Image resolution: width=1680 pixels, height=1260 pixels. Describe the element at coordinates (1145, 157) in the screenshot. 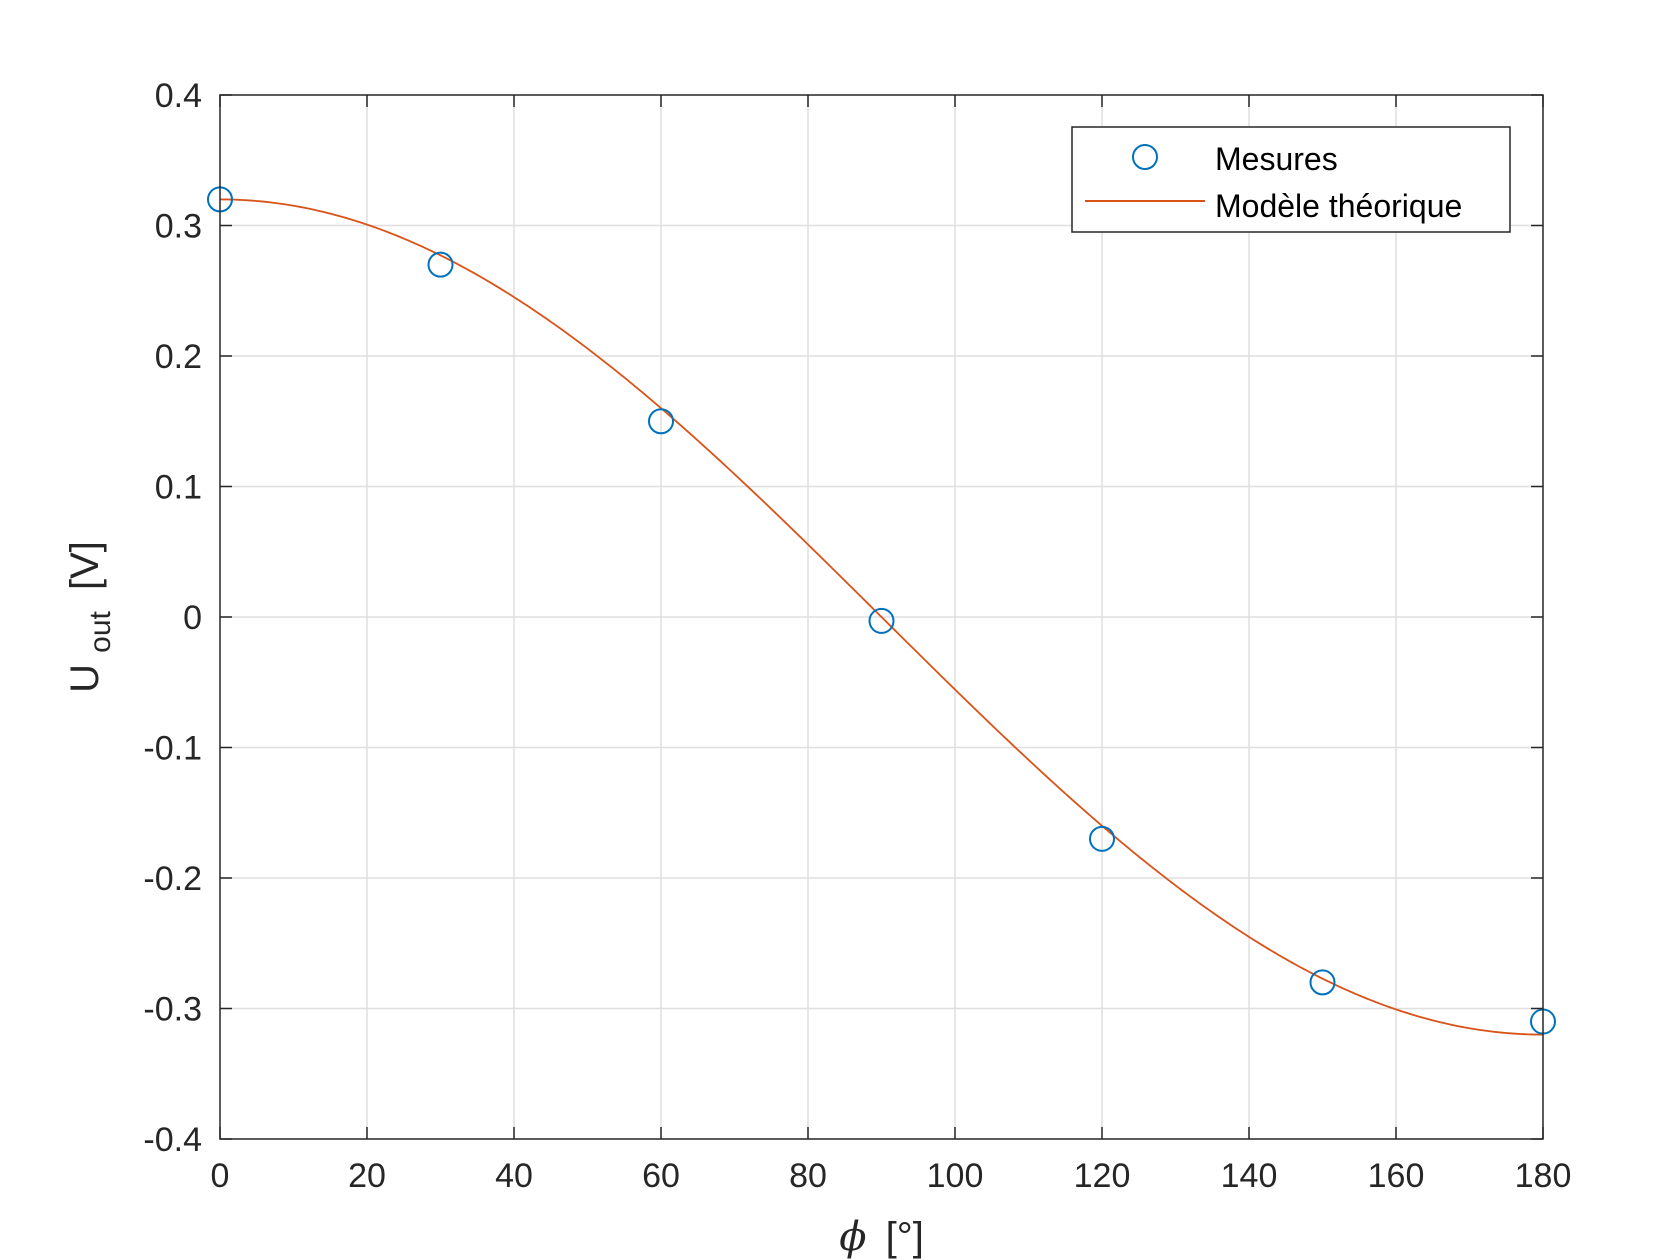

I see `legend-marker-mesures` at that location.